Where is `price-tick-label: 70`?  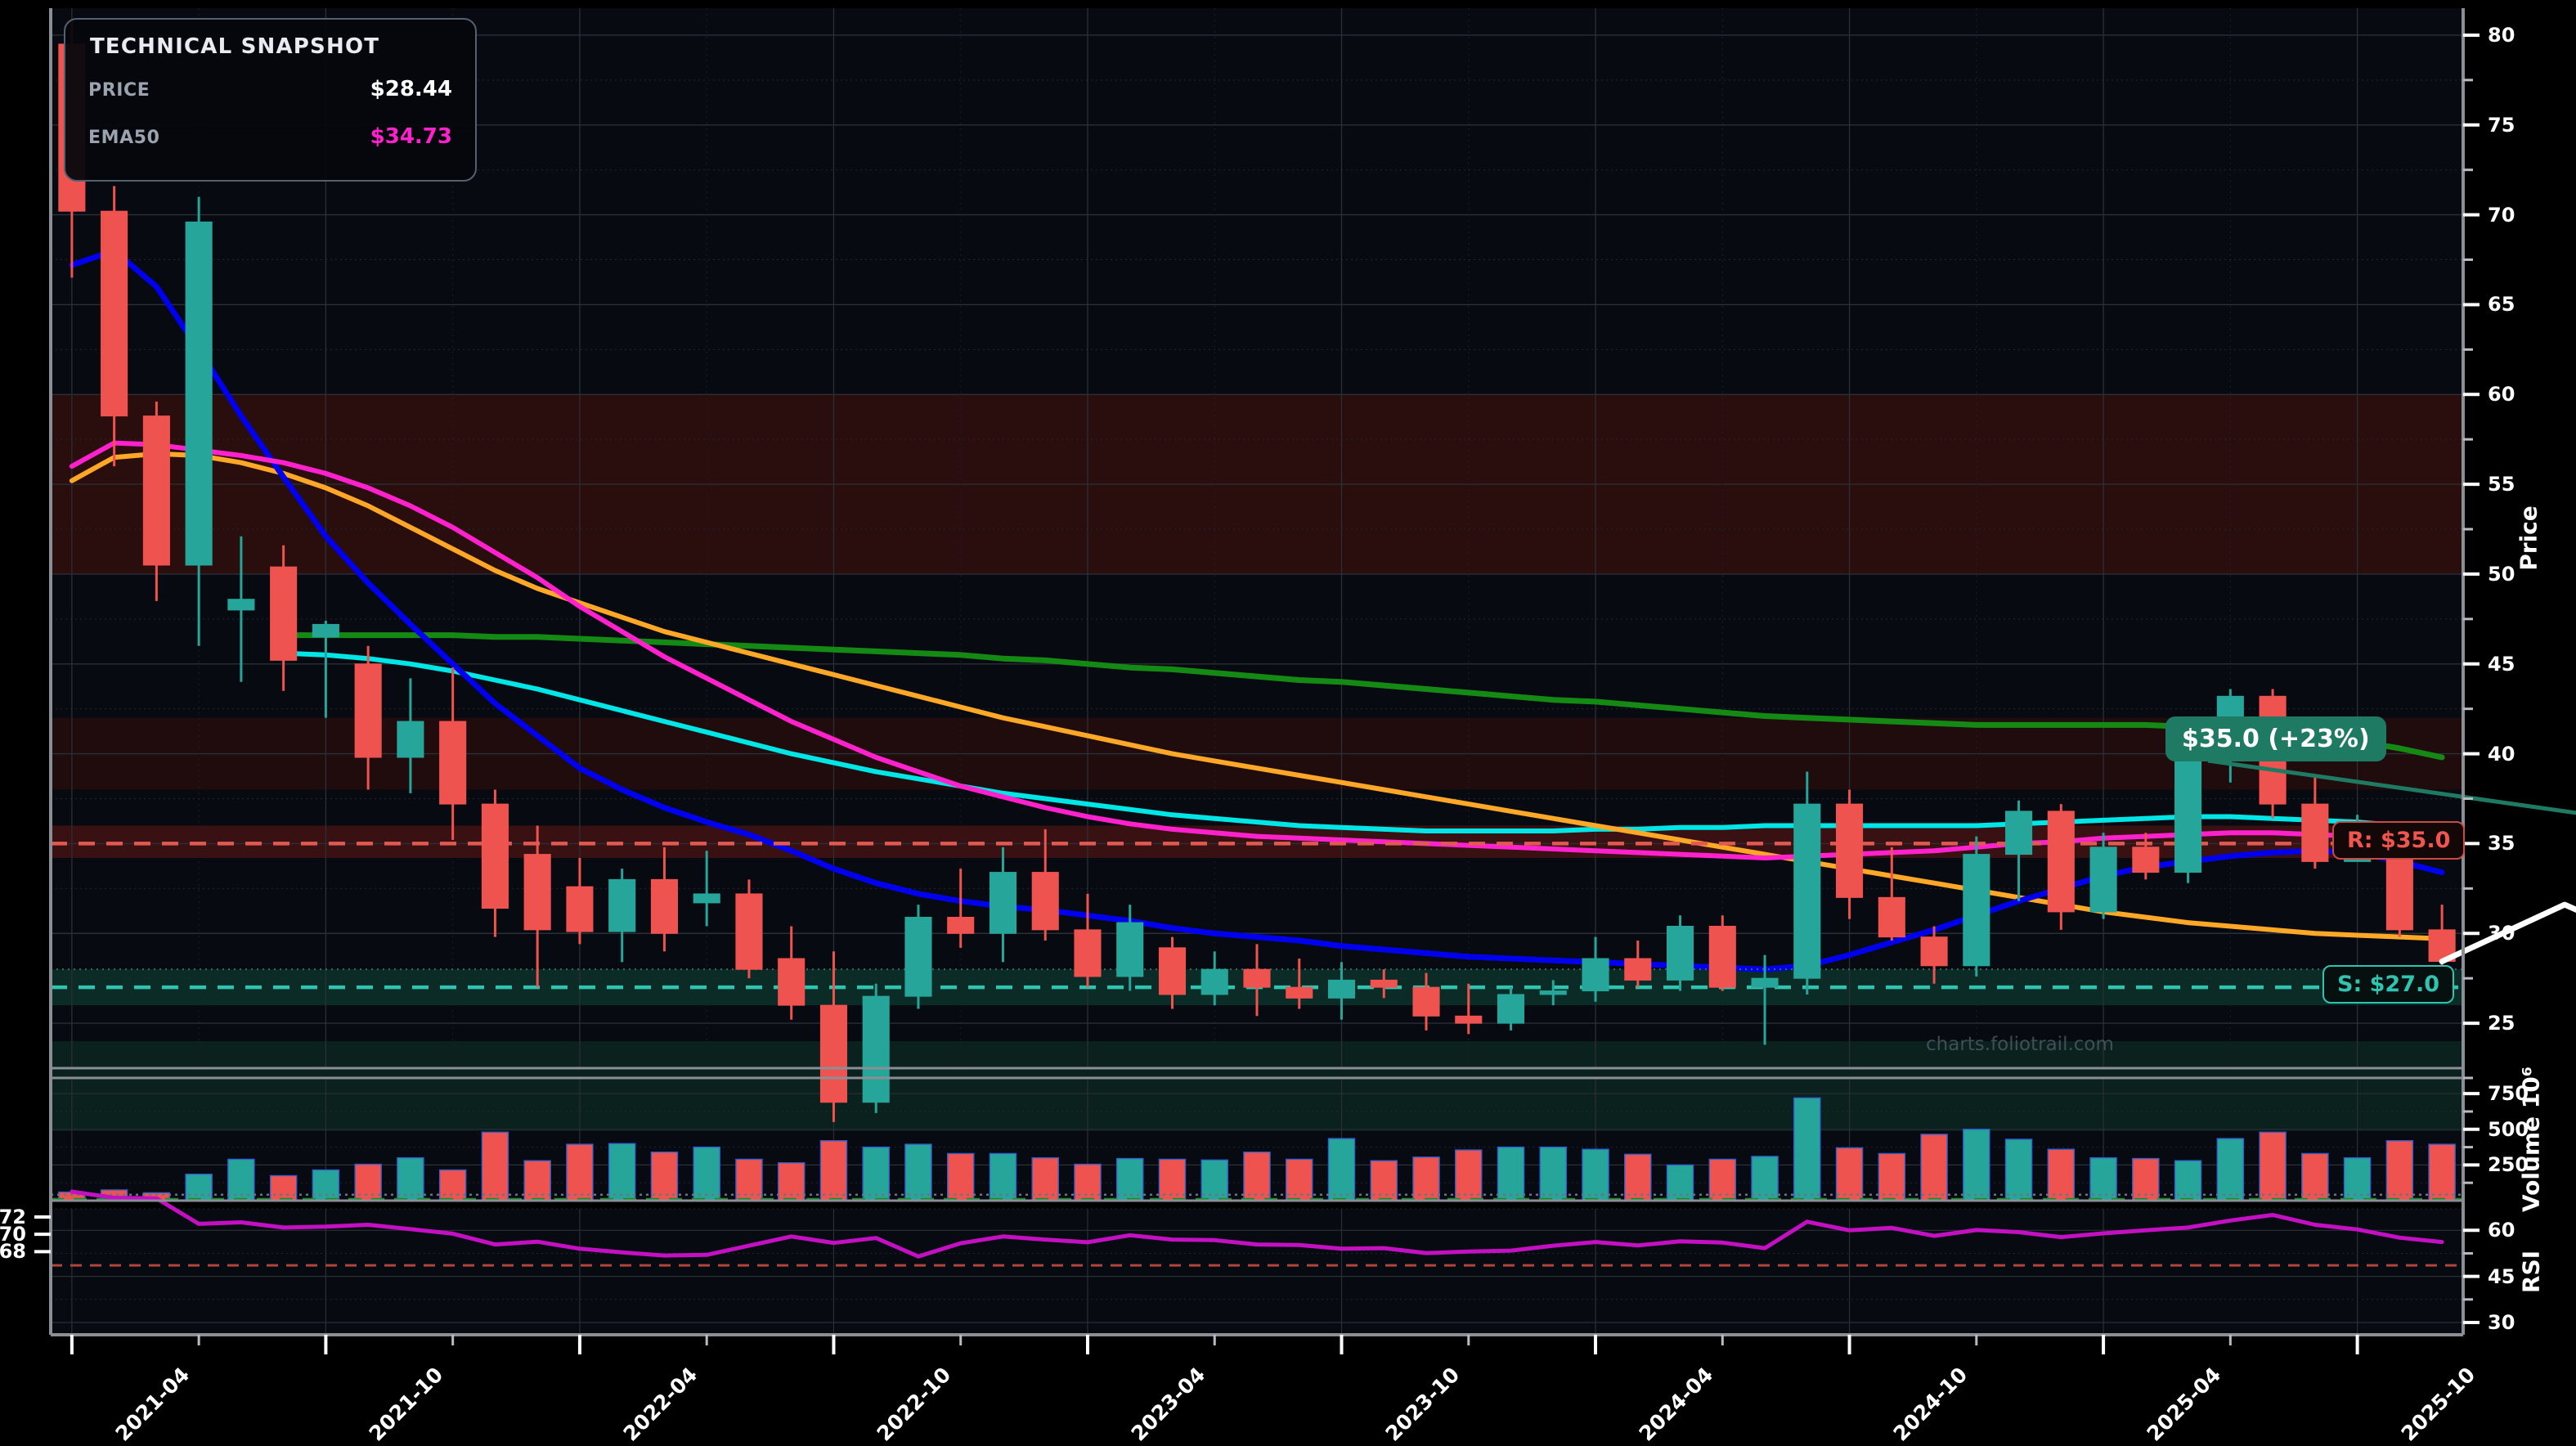
price-tick-label: 70 is located at coordinates (2501, 215).